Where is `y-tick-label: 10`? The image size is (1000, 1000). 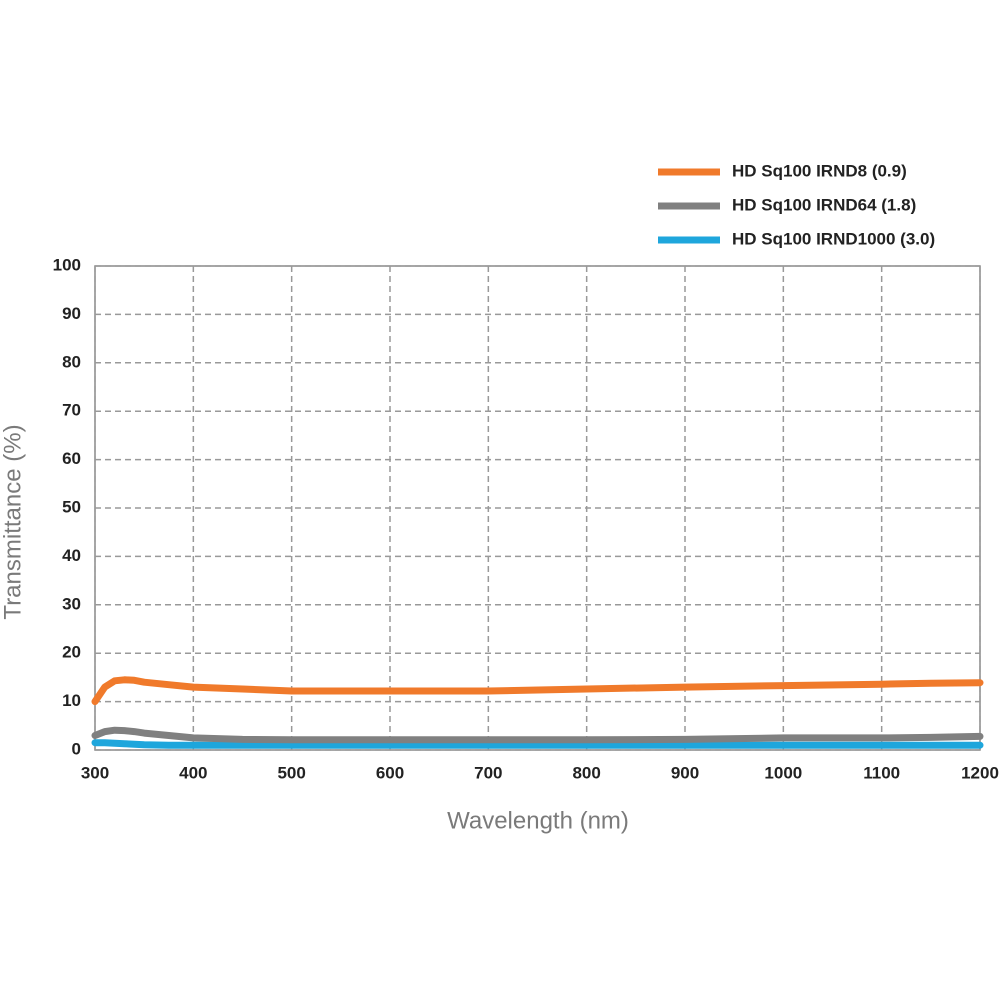
y-tick-label: 10 is located at coordinates (71, 700).